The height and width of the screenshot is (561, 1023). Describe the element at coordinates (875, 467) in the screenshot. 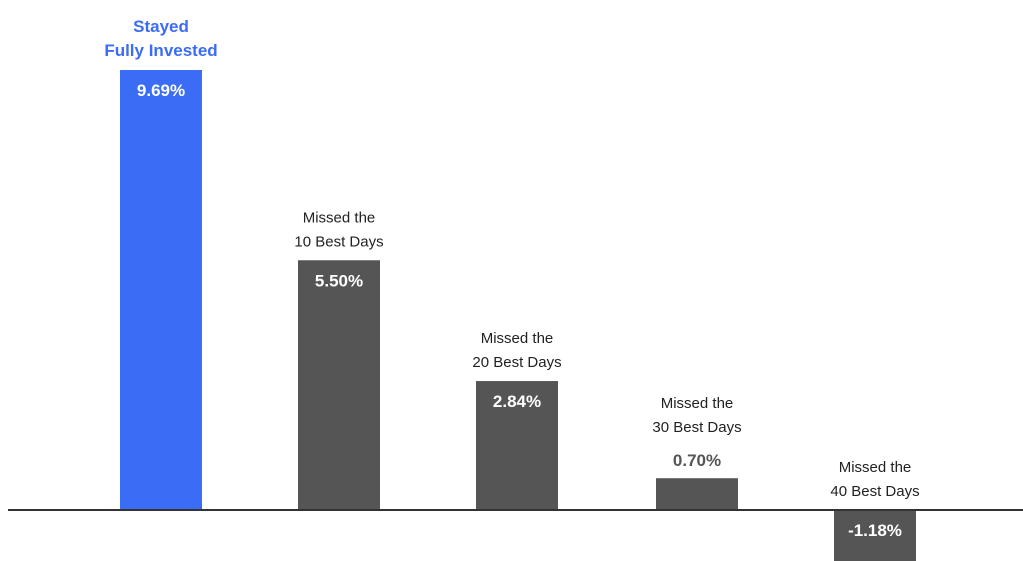

I see `category-label-5-line-1: Missed the` at that location.